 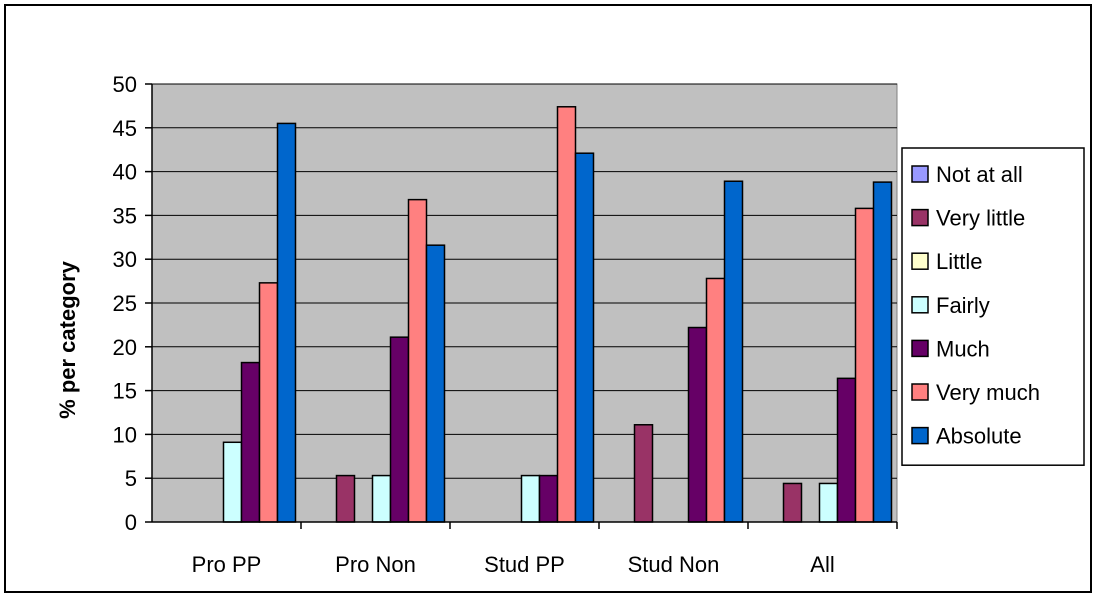 I want to click on y-axis-title: % per category, so click(x=67, y=339).